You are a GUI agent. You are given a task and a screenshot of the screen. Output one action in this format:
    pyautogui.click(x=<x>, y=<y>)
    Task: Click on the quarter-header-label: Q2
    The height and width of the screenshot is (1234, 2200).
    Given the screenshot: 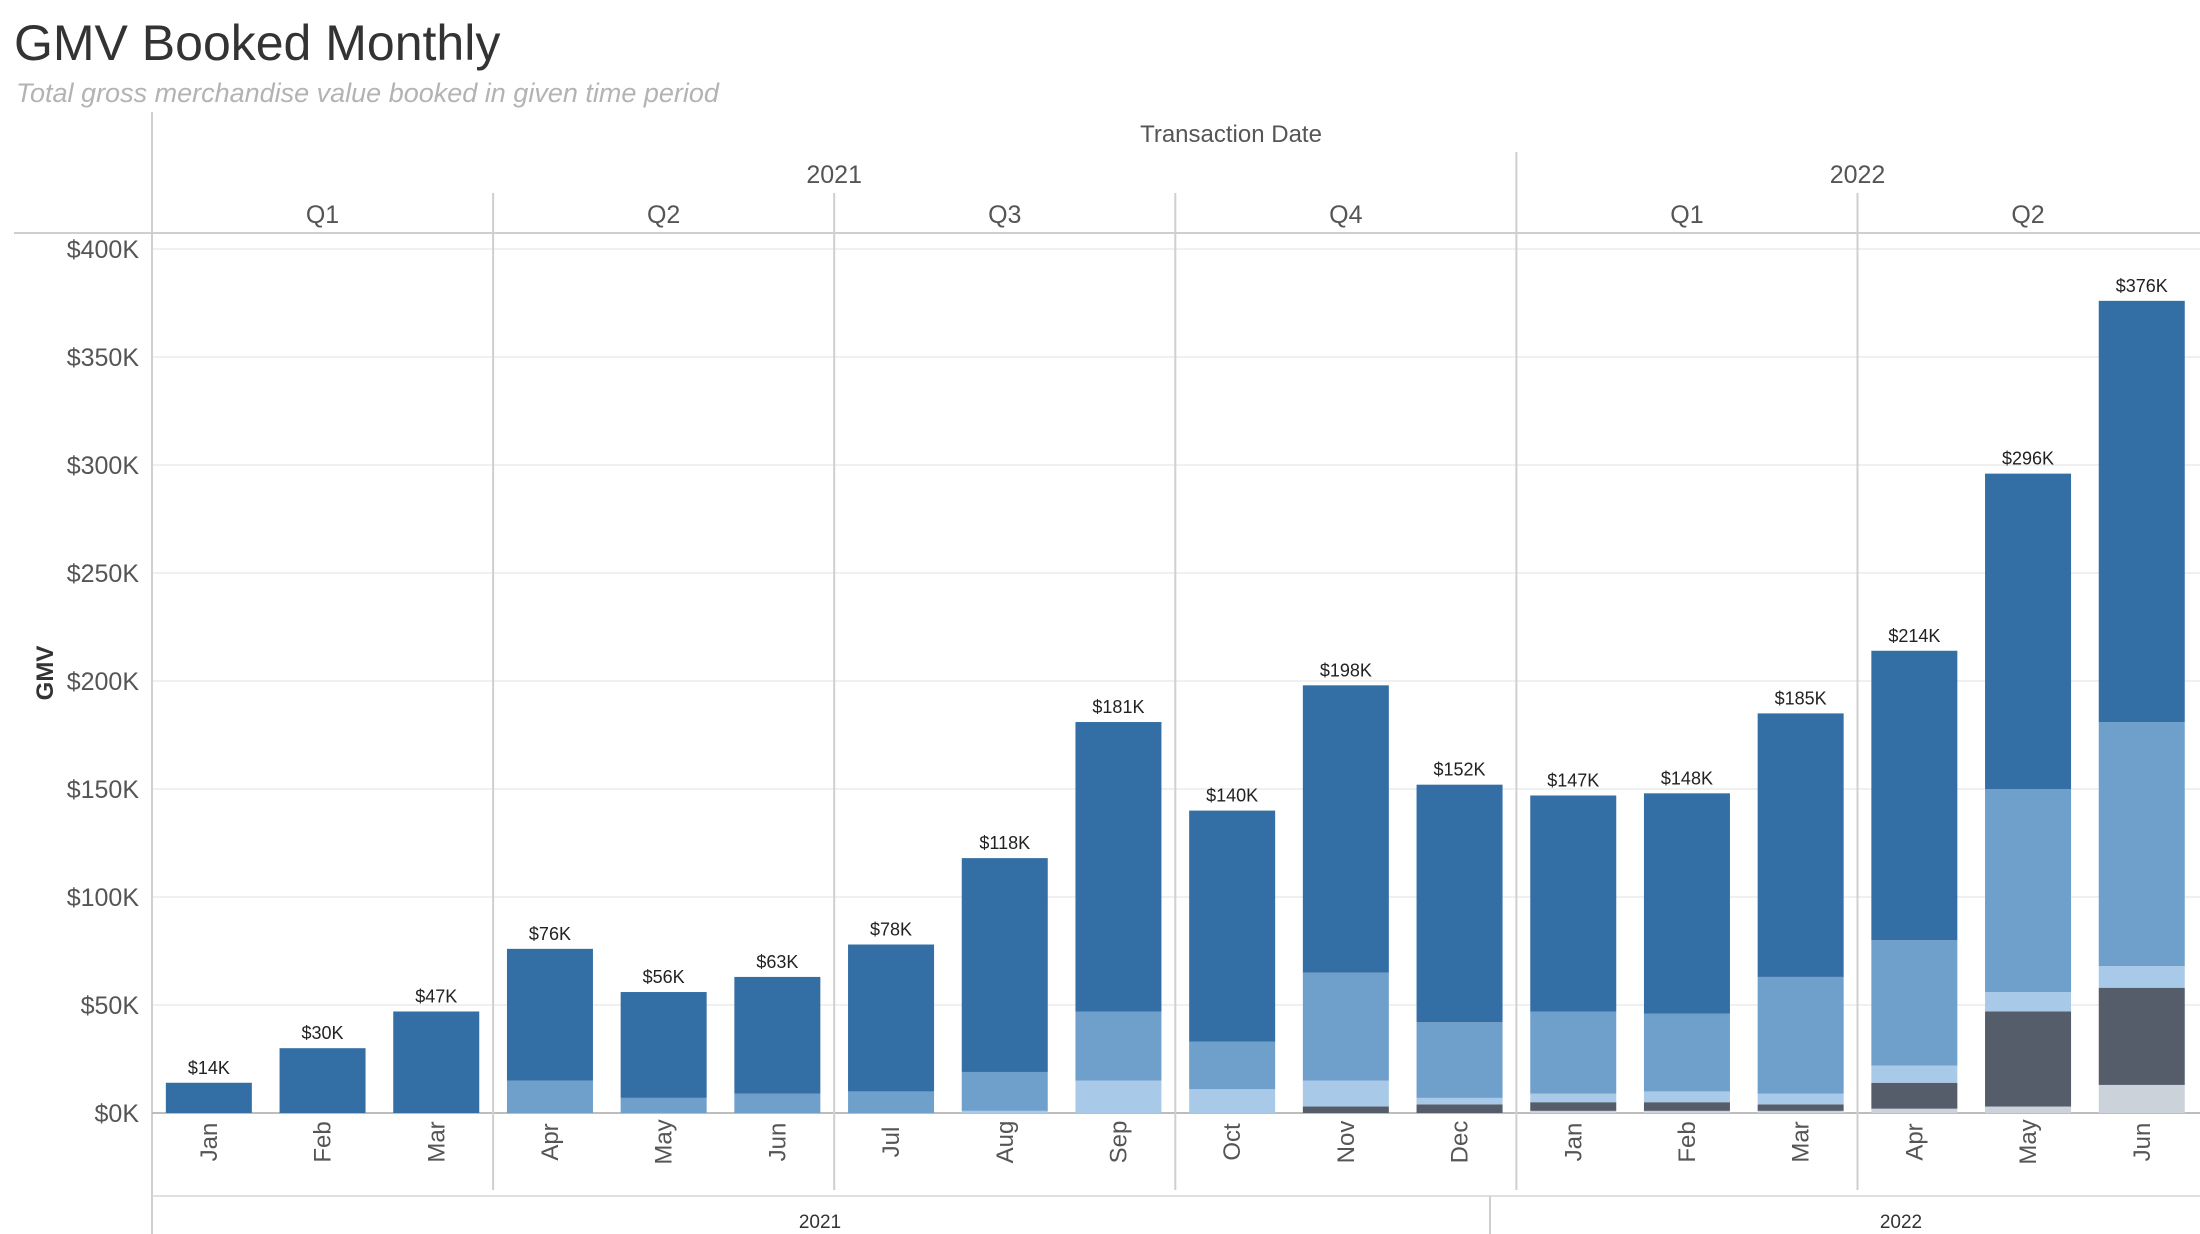 What is the action you would take?
    pyautogui.click(x=2027, y=215)
    